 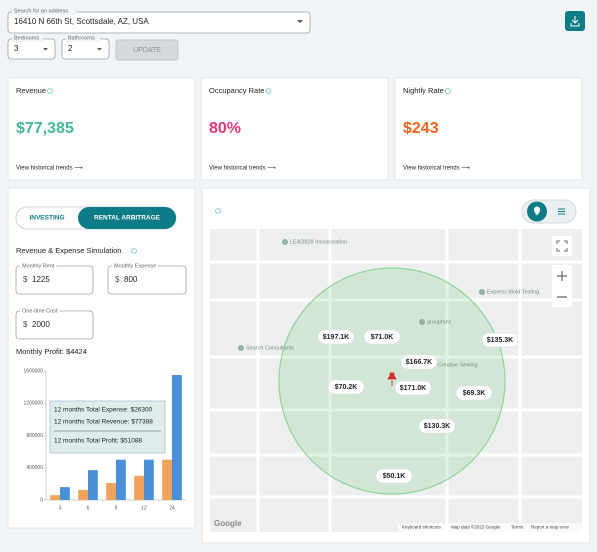 I want to click on x-tick-label: 6, so click(x=88, y=508).